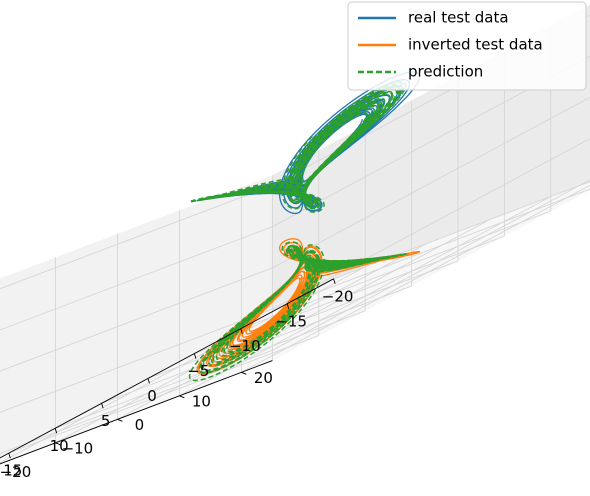 This screenshot has width=590, height=496. Describe the element at coordinates (12, 471) in the screenshot. I see `x-tick-label: 15` at that location.